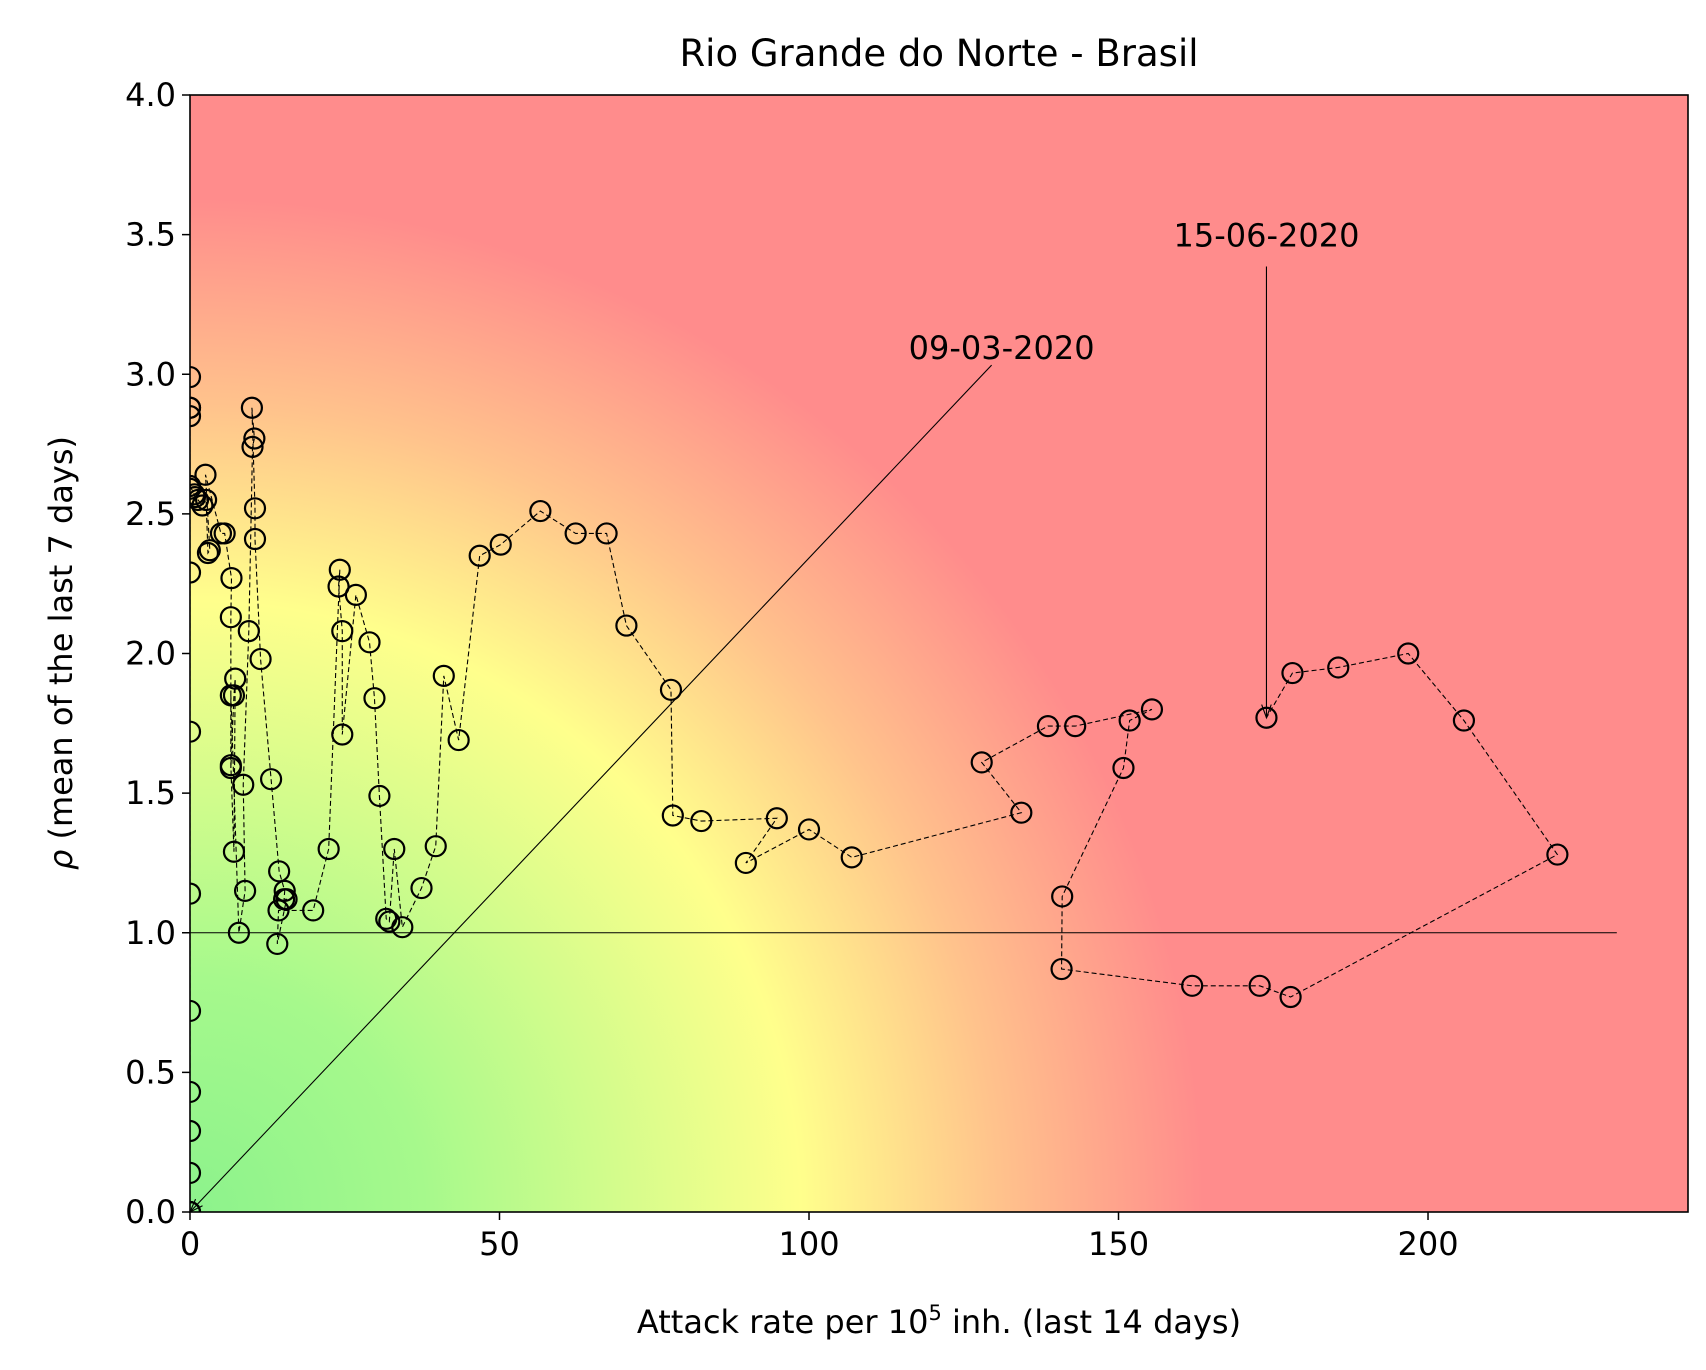  I want to click on chart-title: Rio Grande do Norte - Brasil, so click(938, 53).